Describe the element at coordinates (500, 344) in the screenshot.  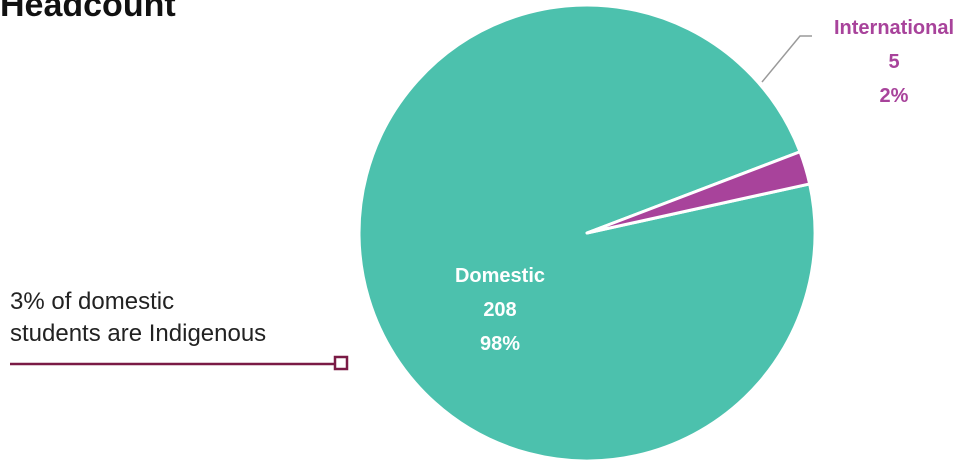
I see `domestic-percent: 98%` at that location.